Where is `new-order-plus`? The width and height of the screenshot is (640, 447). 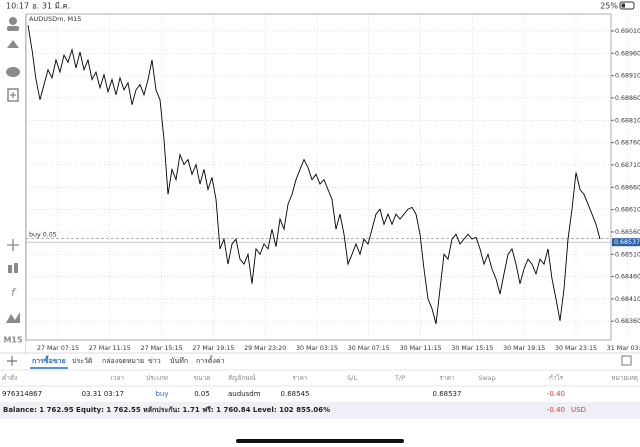
new-order-plus is located at coordinates (13, 95).